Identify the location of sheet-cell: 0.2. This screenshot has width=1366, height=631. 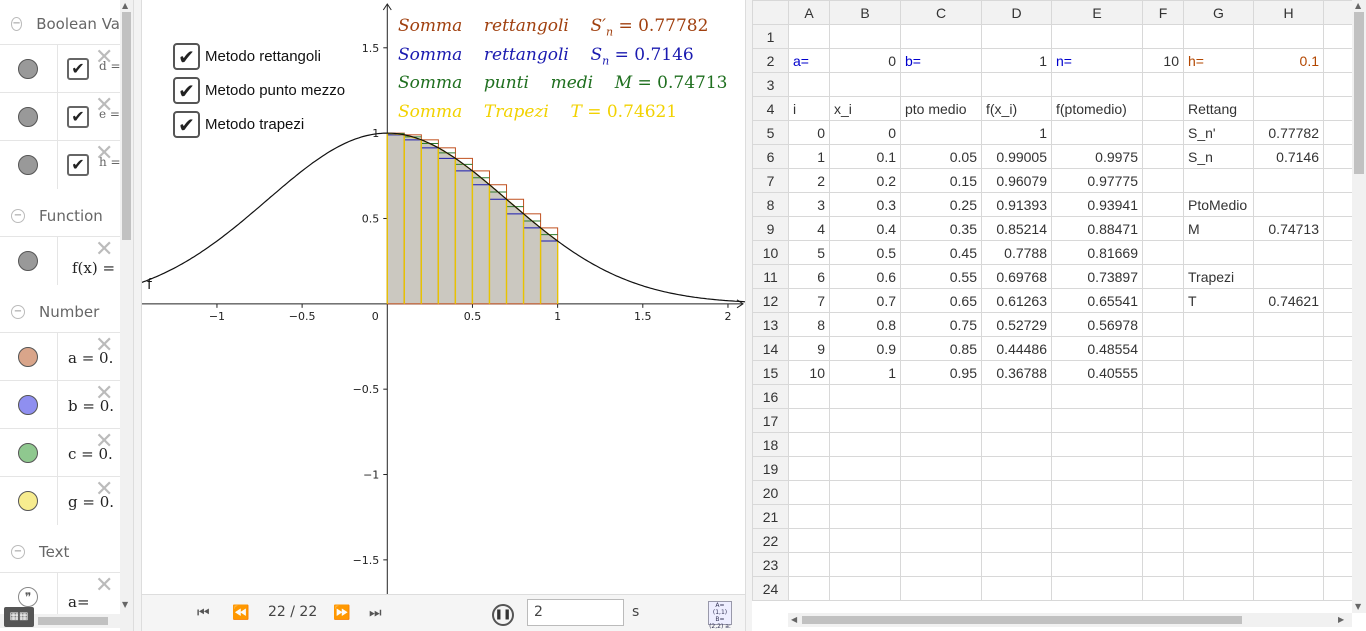
(865, 180).